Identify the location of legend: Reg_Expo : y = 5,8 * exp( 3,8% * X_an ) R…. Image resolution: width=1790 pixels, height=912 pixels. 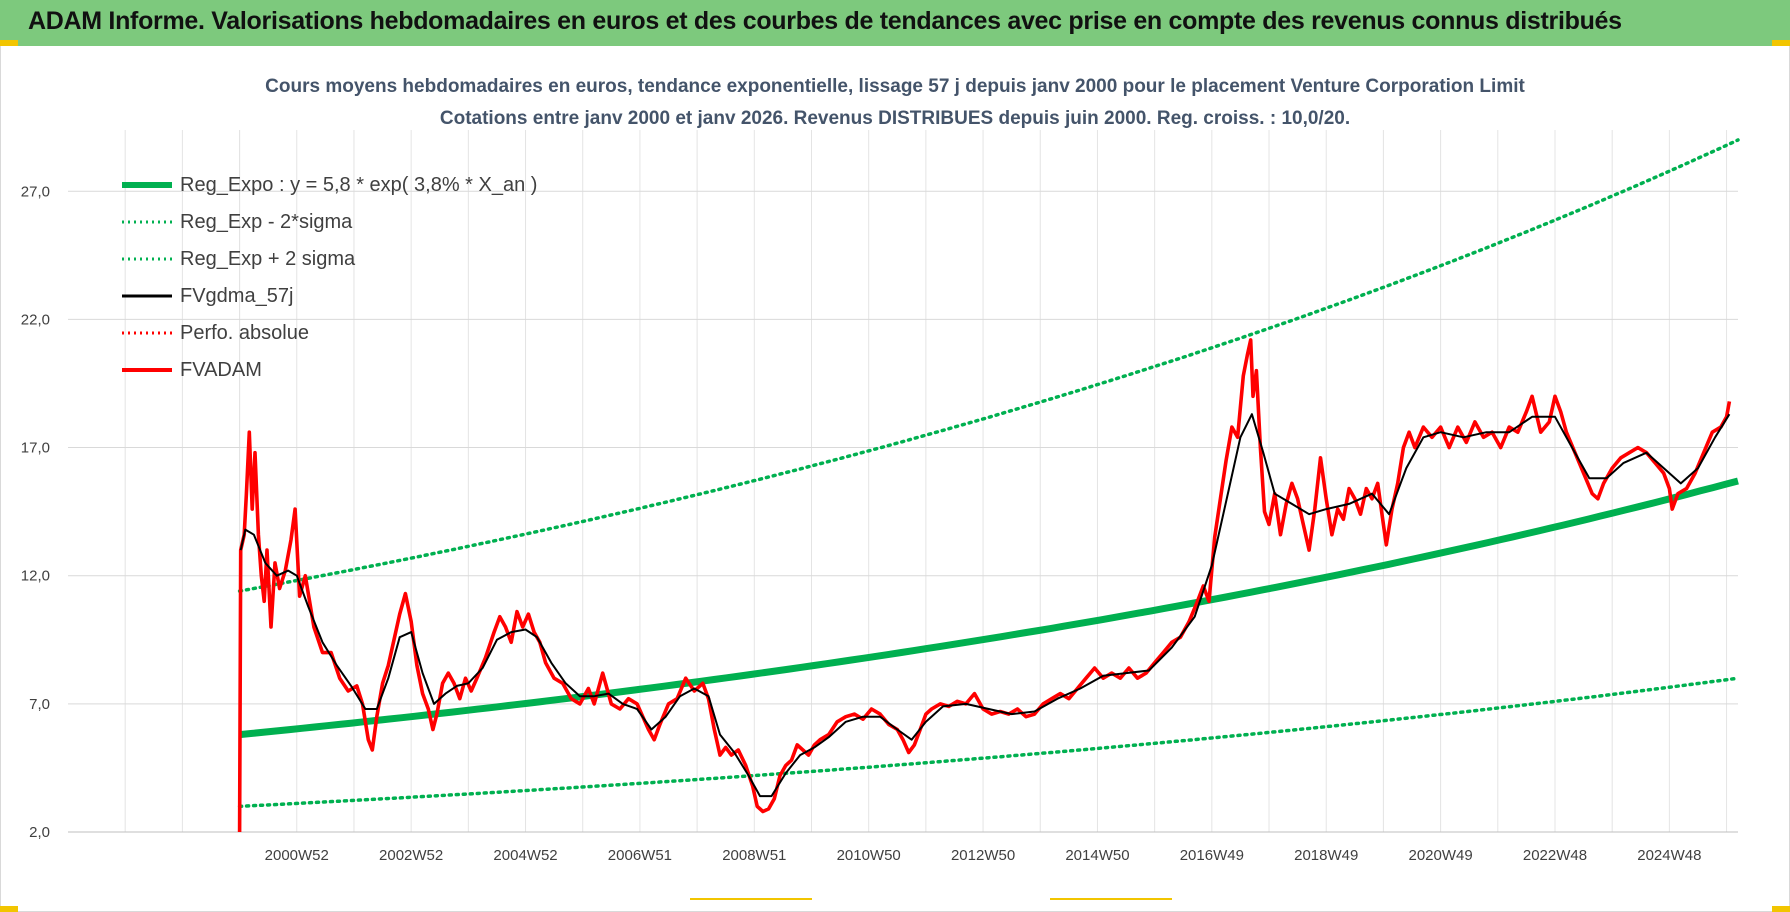
(329, 277).